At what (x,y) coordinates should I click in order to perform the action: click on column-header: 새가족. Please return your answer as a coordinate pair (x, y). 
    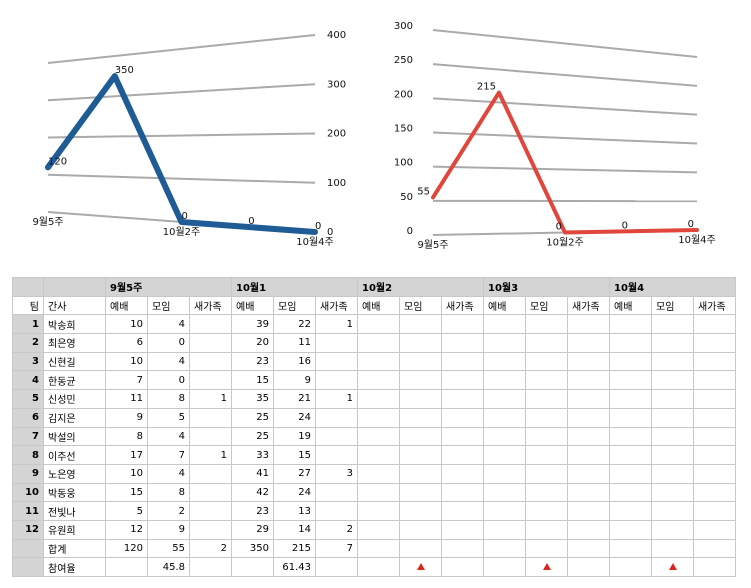
    Looking at the image, I should click on (714, 305).